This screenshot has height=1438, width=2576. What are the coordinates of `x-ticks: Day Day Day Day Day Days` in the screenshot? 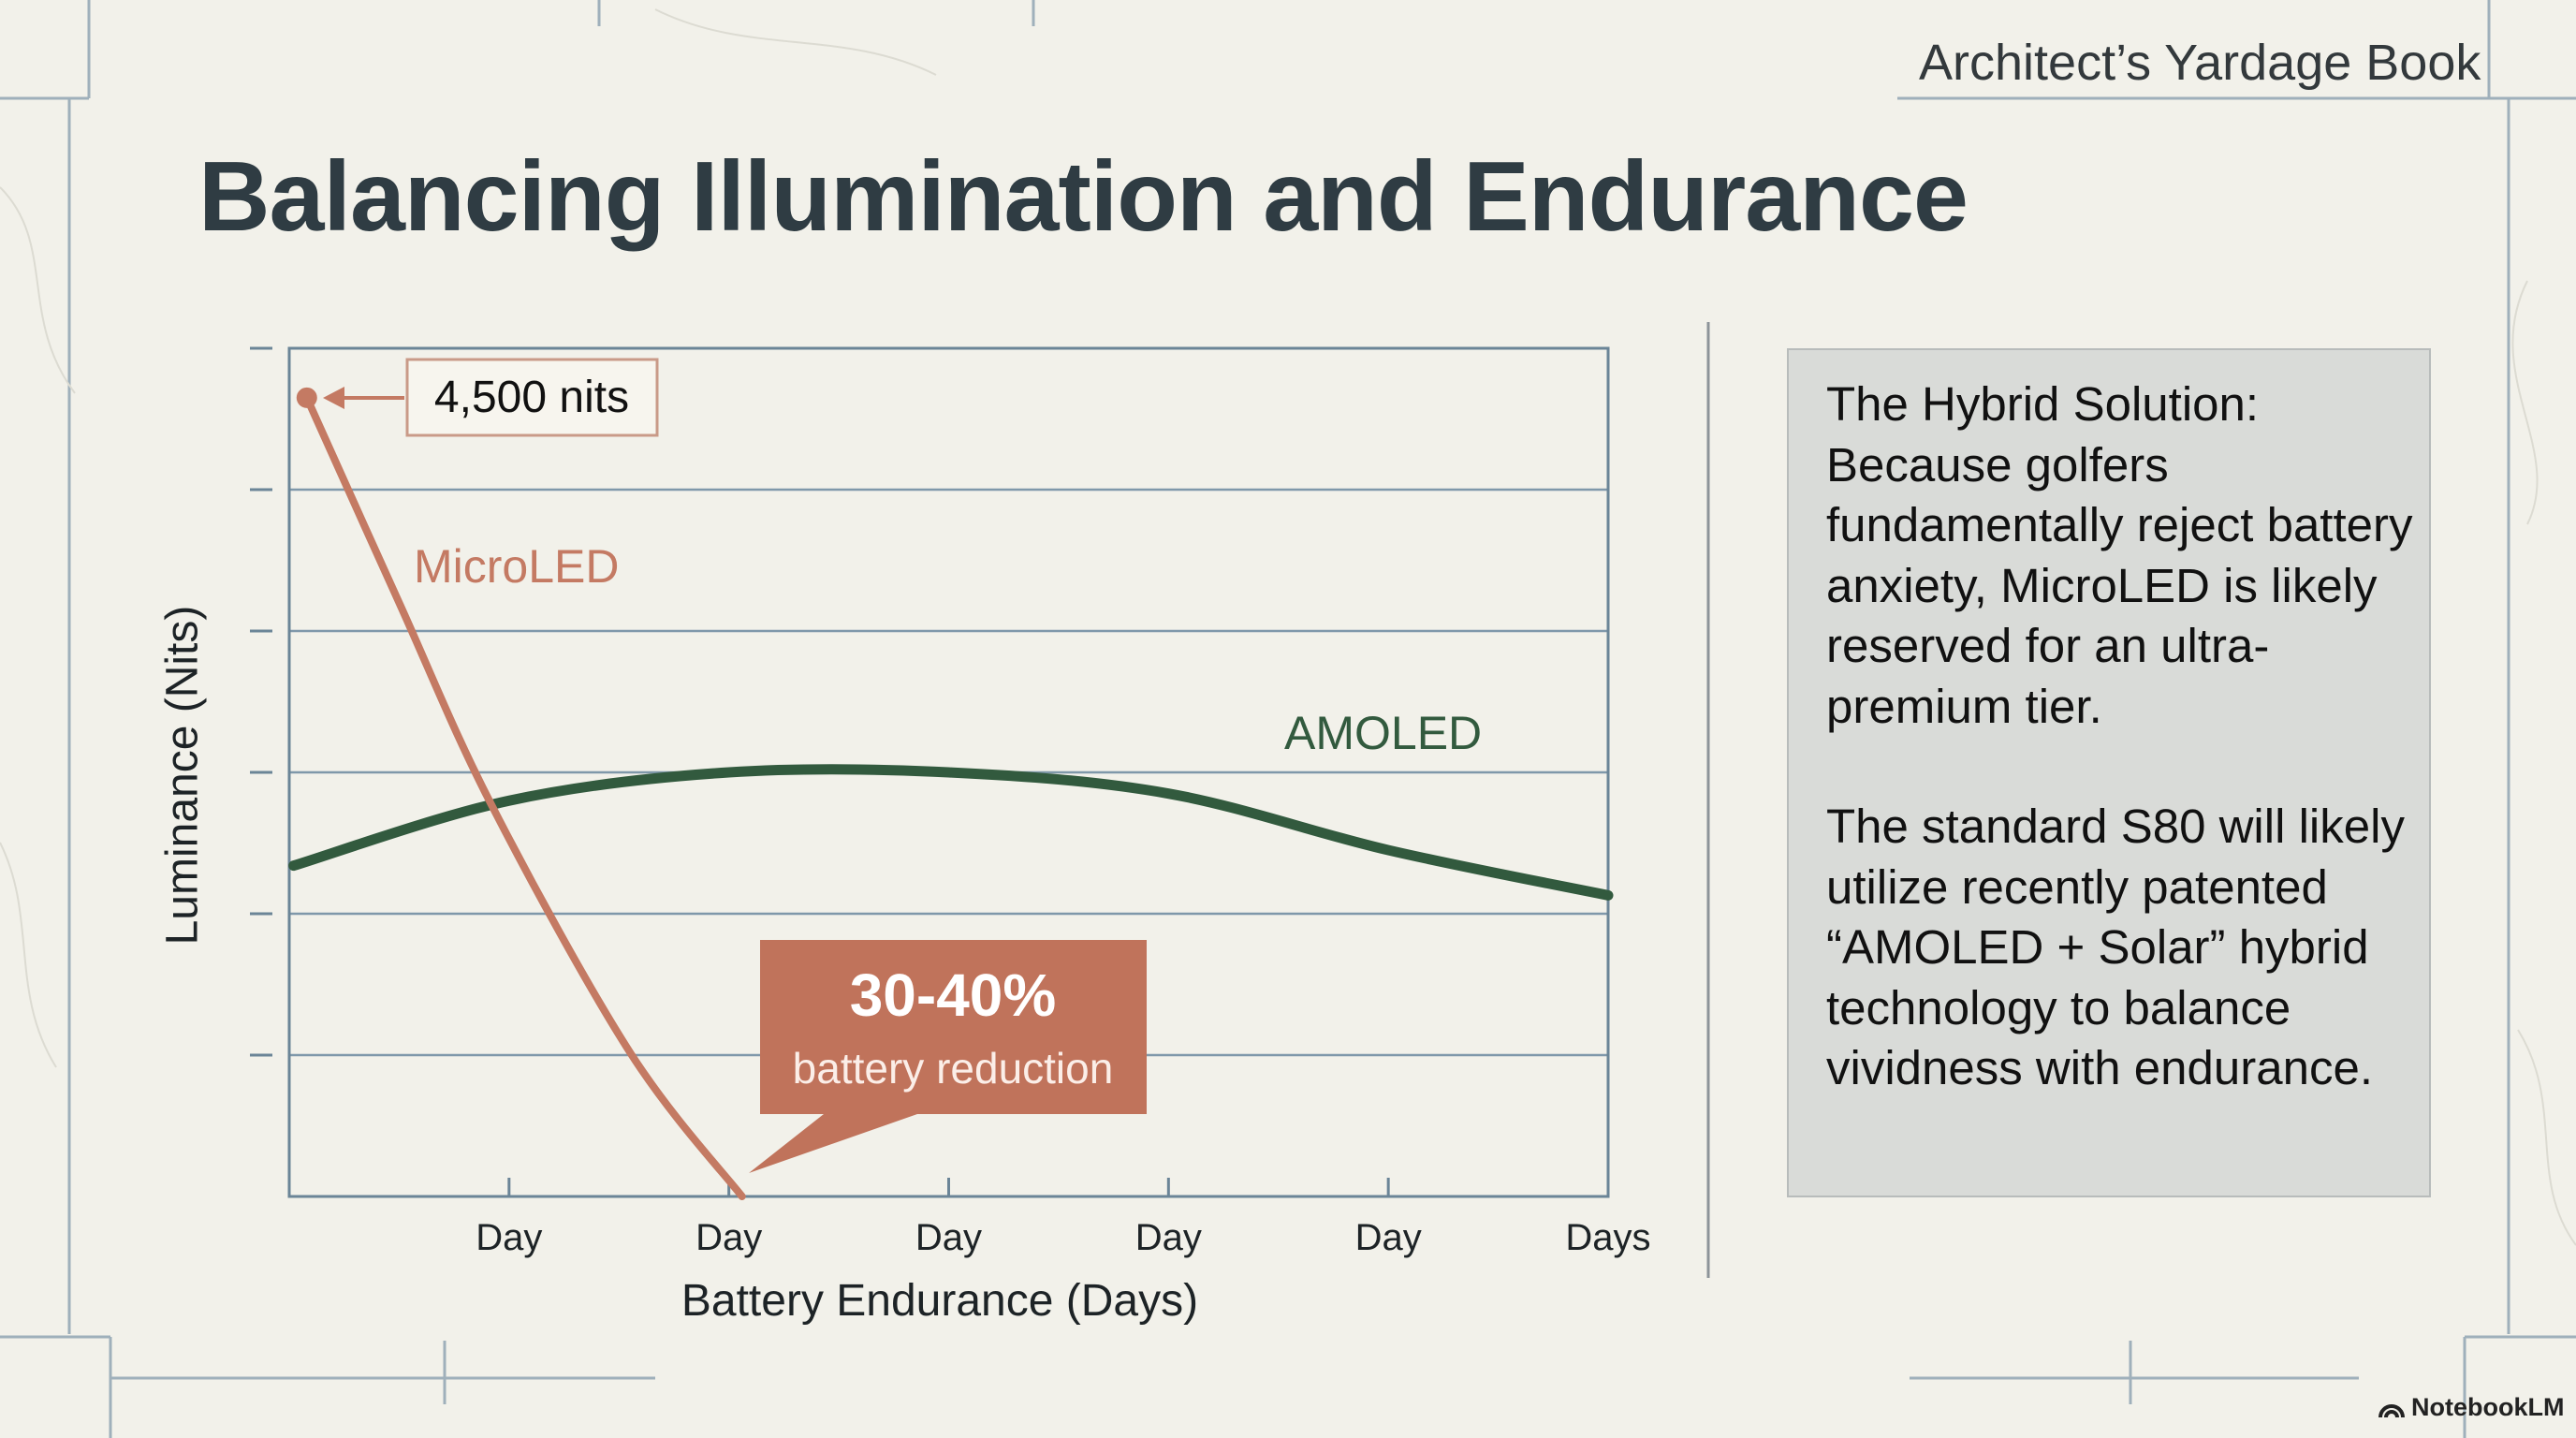 It's located at (1063, 1218).